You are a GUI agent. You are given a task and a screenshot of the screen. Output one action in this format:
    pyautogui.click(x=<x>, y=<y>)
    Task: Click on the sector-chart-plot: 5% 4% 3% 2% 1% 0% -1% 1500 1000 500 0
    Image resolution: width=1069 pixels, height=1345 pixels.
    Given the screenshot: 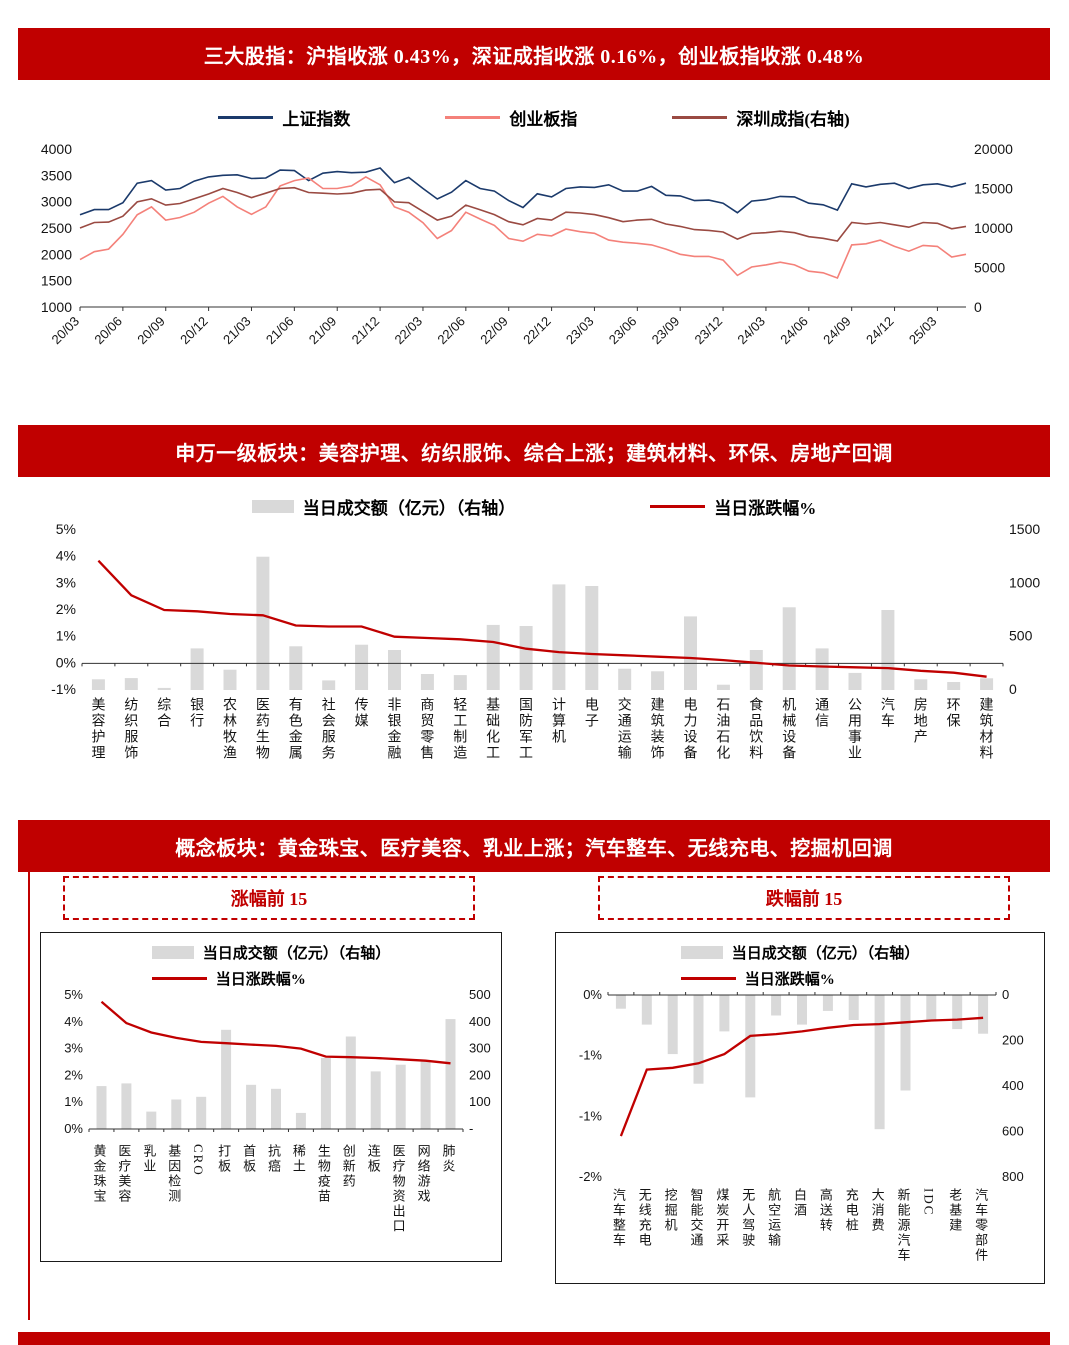 What is the action you would take?
    pyautogui.click(x=545, y=608)
    